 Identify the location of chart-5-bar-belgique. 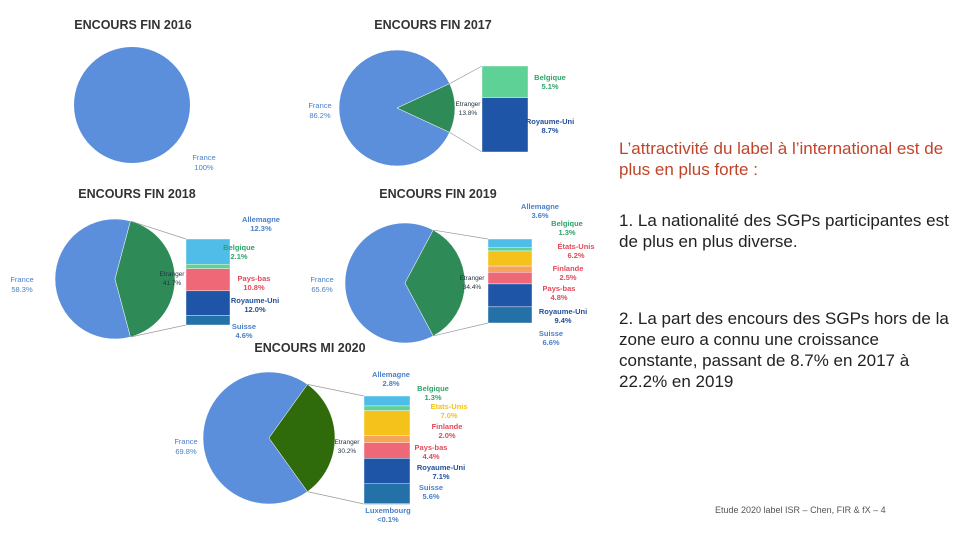
(387, 408).